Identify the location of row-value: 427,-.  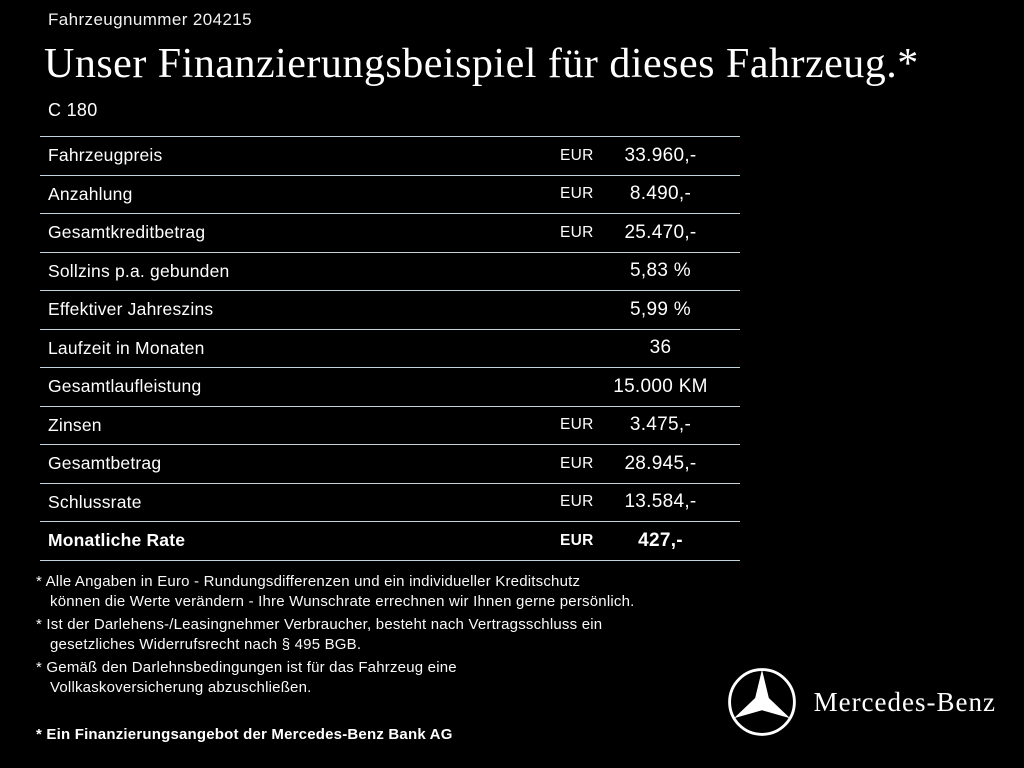
(660, 540).